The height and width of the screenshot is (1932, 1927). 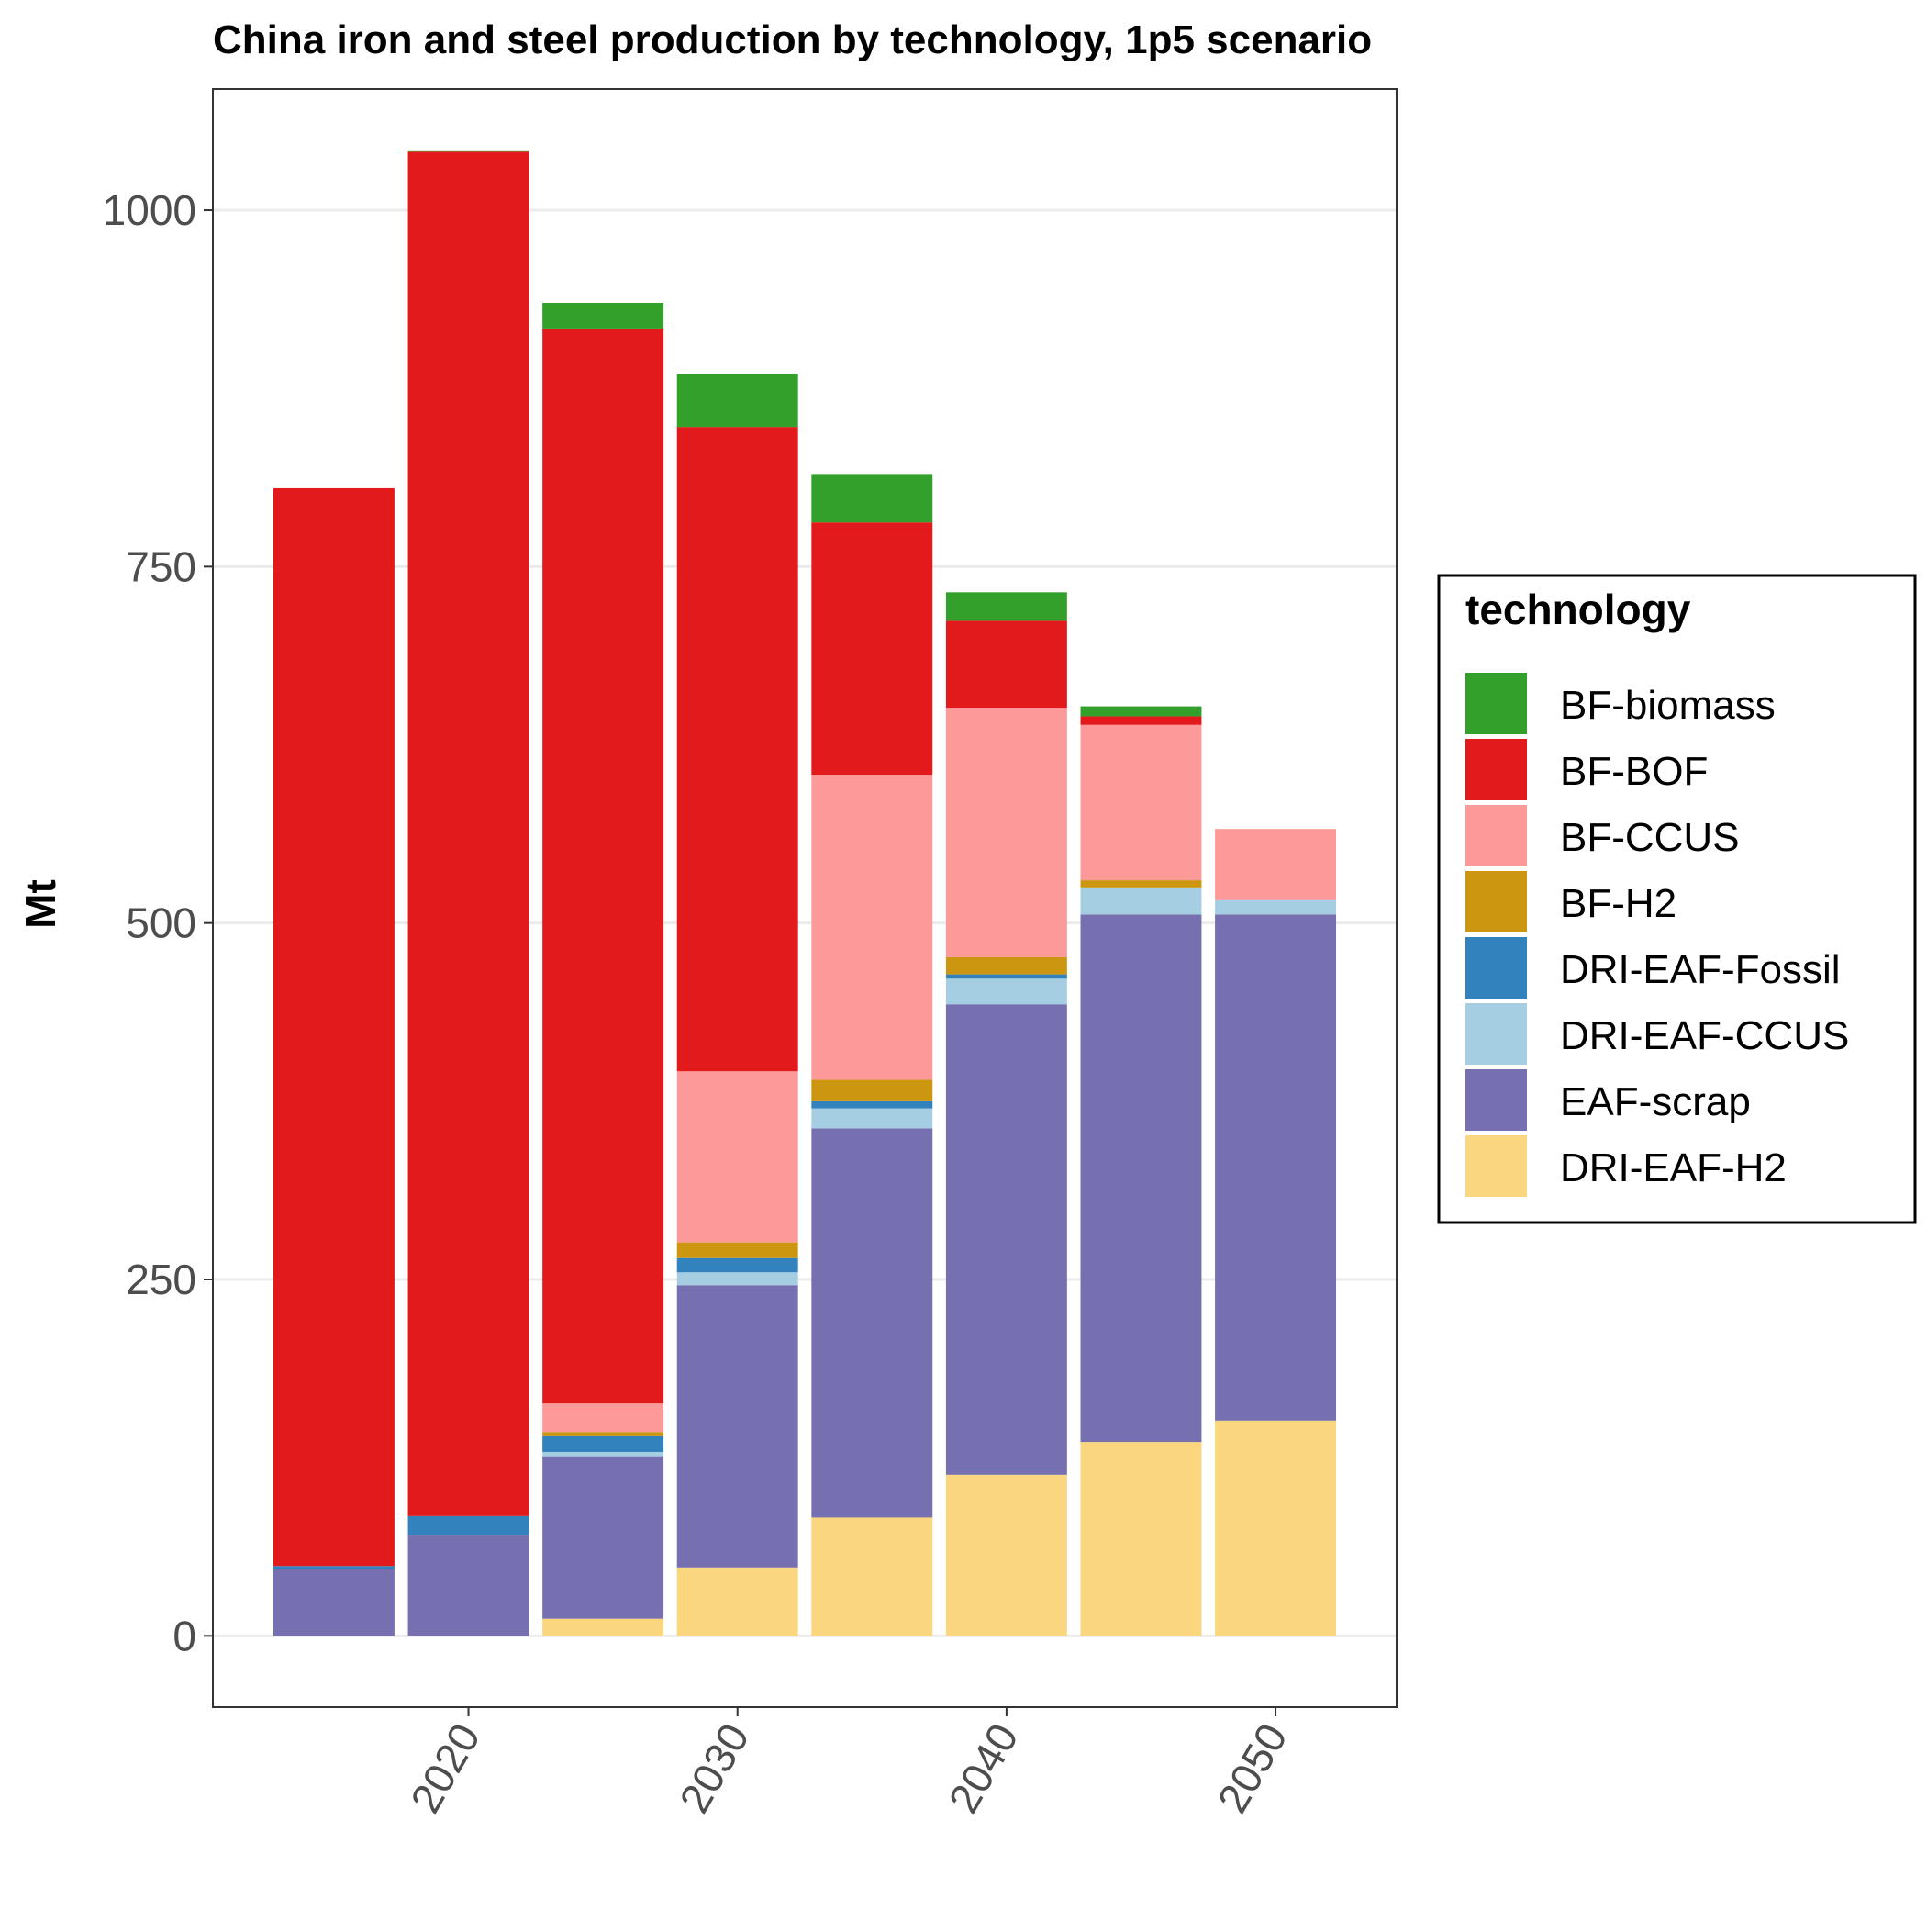 What do you see at coordinates (737, 401) in the screenshot?
I see `bar-bf-biomass-2030` at bounding box center [737, 401].